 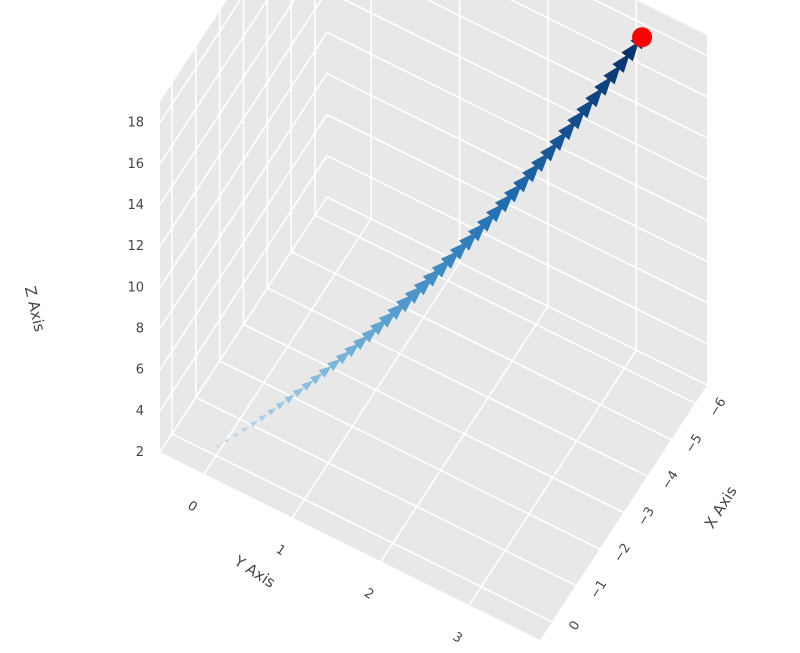 What do you see at coordinates (192, 506) in the screenshot?
I see `y-tick-label: 0` at bounding box center [192, 506].